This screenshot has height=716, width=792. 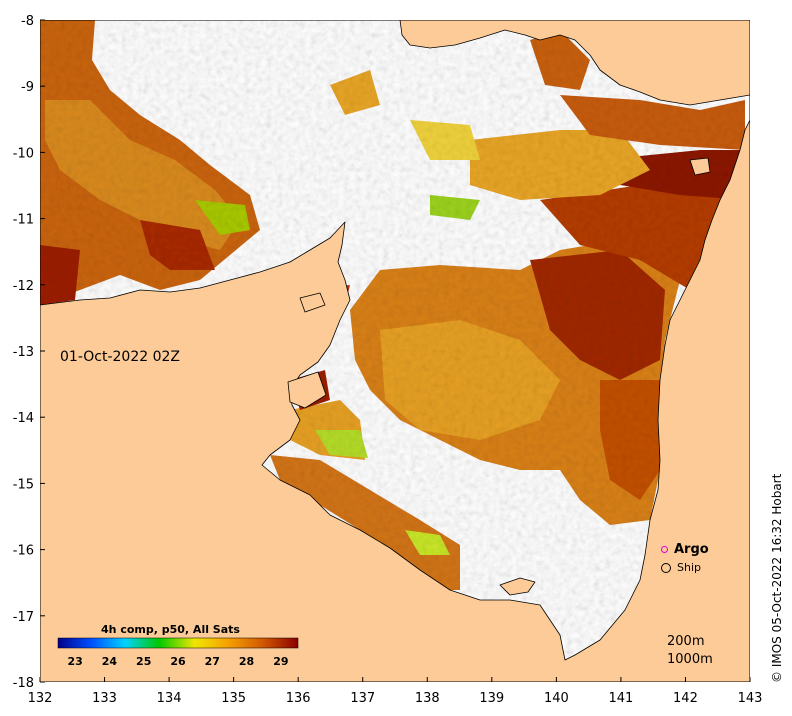 What do you see at coordinates (777, 578) in the screenshot?
I see `credit-text: © IMOS 05-Oct-2022 16:32 Hobart` at bounding box center [777, 578].